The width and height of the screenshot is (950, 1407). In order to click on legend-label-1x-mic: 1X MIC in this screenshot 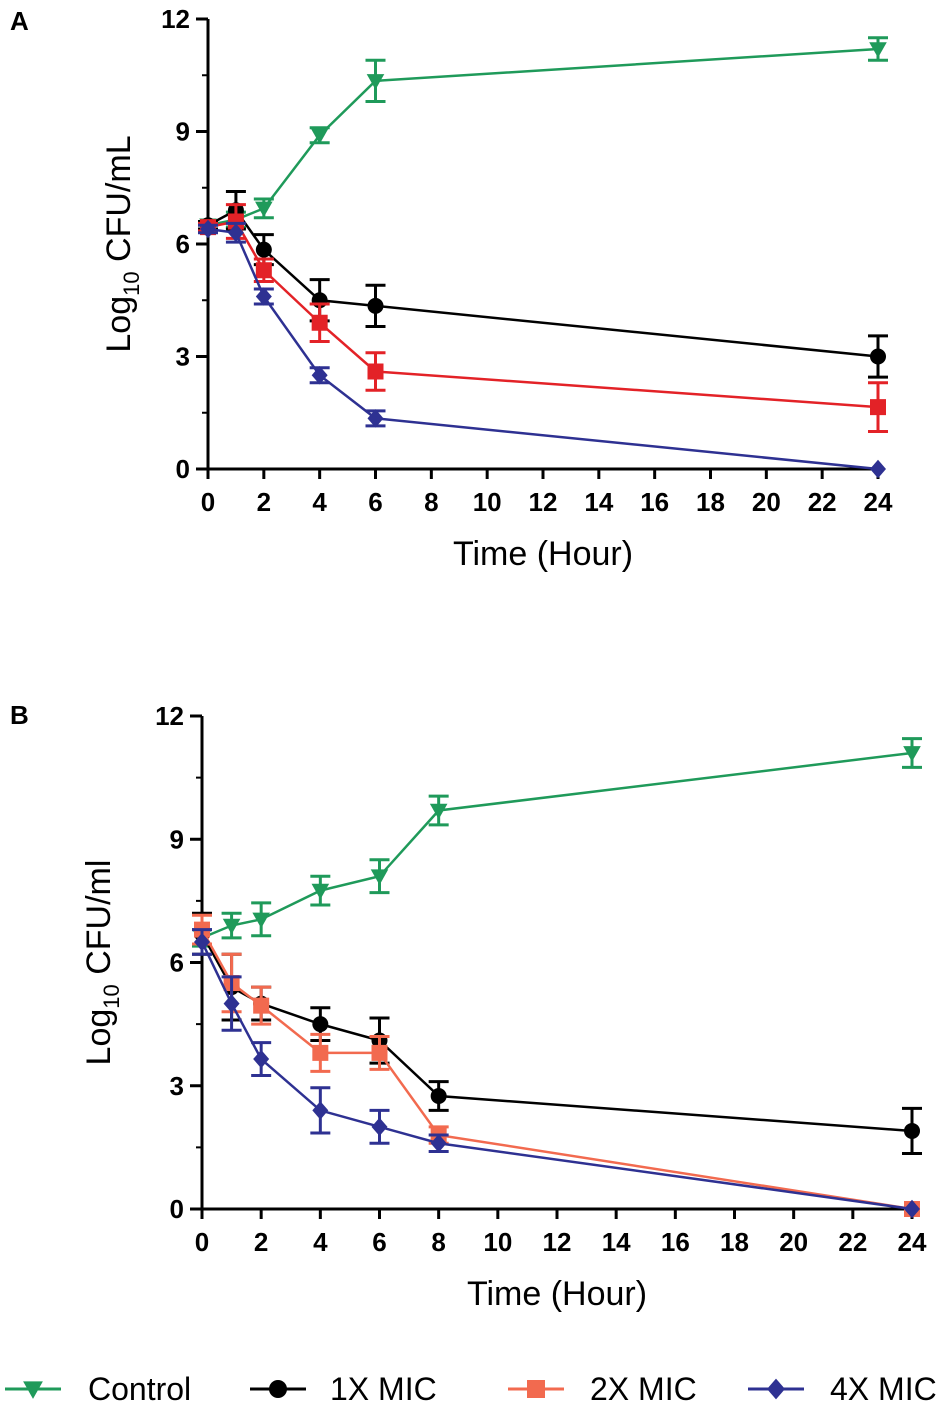, I will do `click(383, 1389)`.